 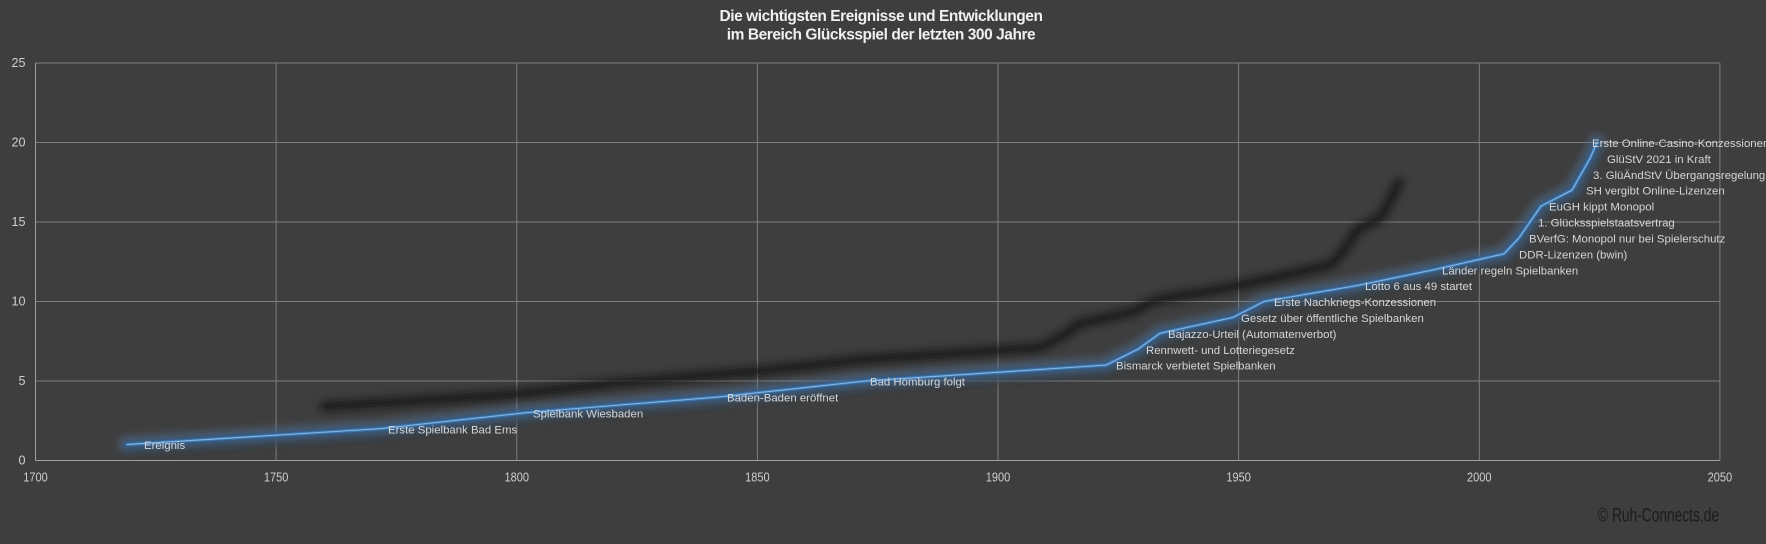 What do you see at coordinates (998, 478) in the screenshot?
I see `svg-text: 1900` at bounding box center [998, 478].